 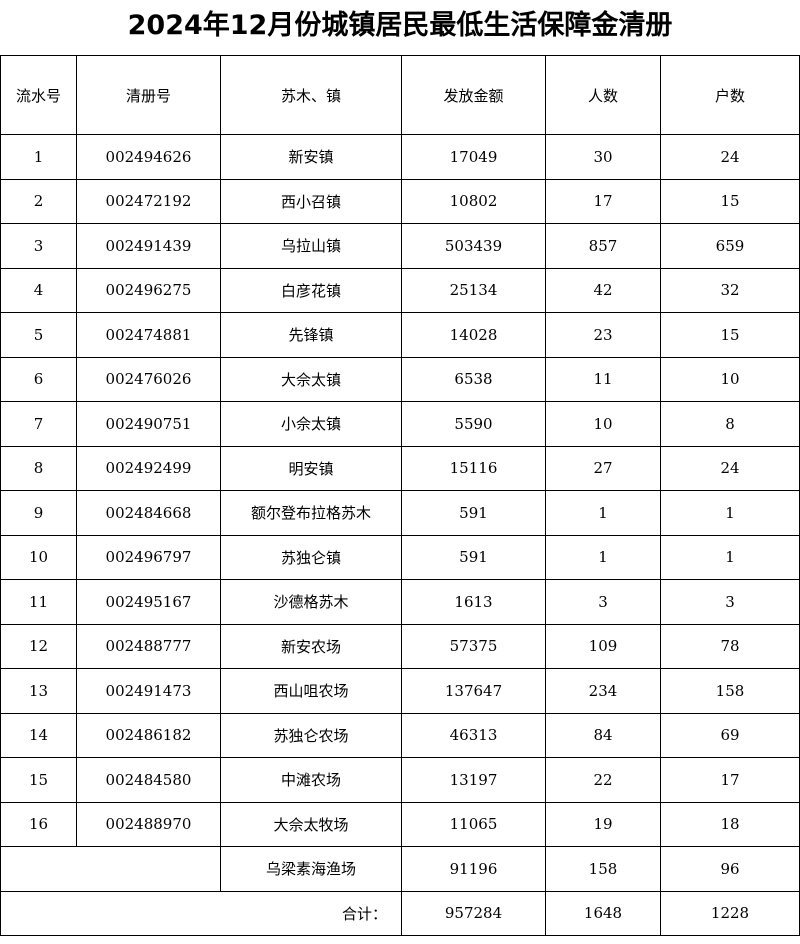 What do you see at coordinates (311, 95) in the screenshot?
I see `header-town: 苏木、镇` at bounding box center [311, 95].